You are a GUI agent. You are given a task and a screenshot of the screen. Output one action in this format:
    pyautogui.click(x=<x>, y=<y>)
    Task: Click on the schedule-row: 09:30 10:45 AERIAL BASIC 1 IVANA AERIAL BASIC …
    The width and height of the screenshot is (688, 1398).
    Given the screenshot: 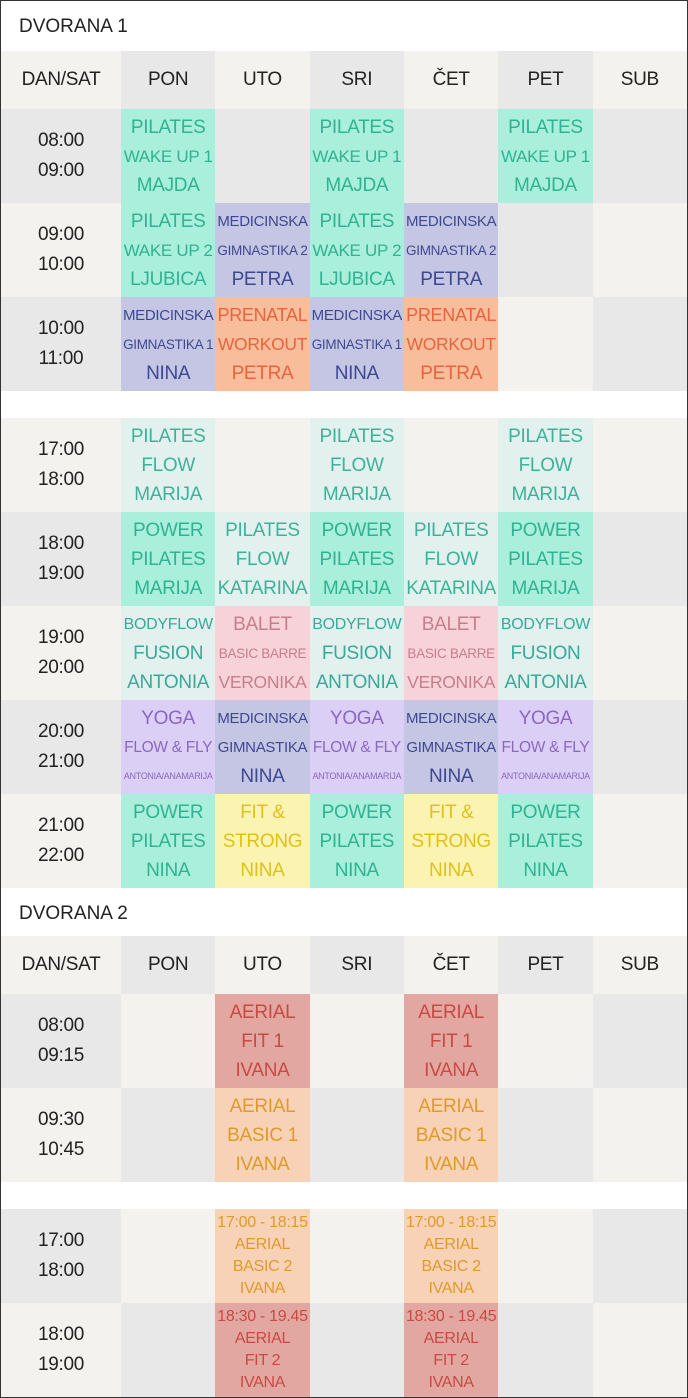 What is the action you would take?
    pyautogui.click(x=344, y=1135)
    